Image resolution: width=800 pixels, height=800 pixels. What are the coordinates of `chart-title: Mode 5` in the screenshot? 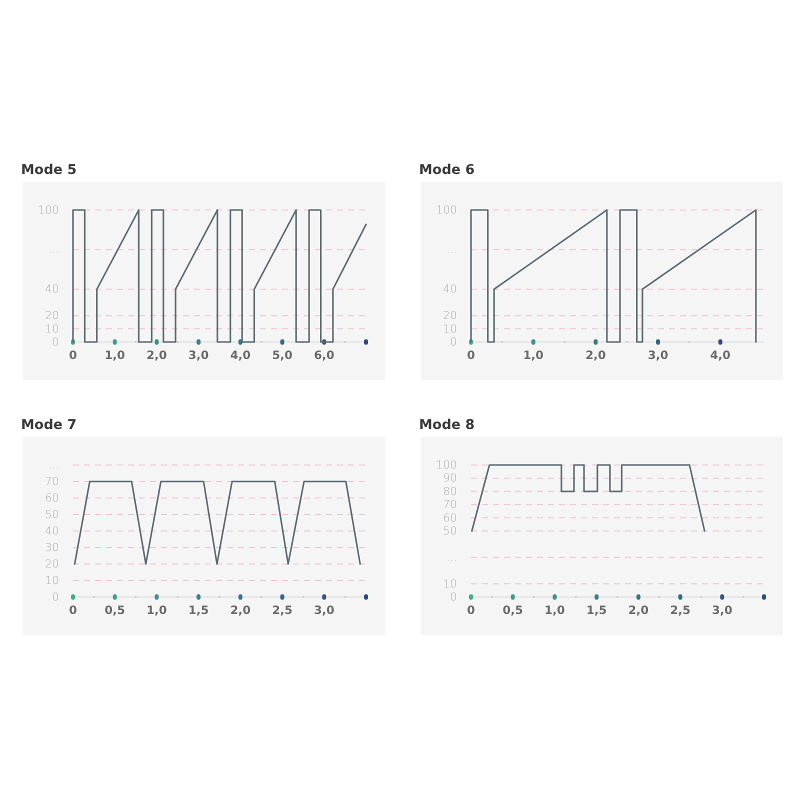 It's located at (49, 170).